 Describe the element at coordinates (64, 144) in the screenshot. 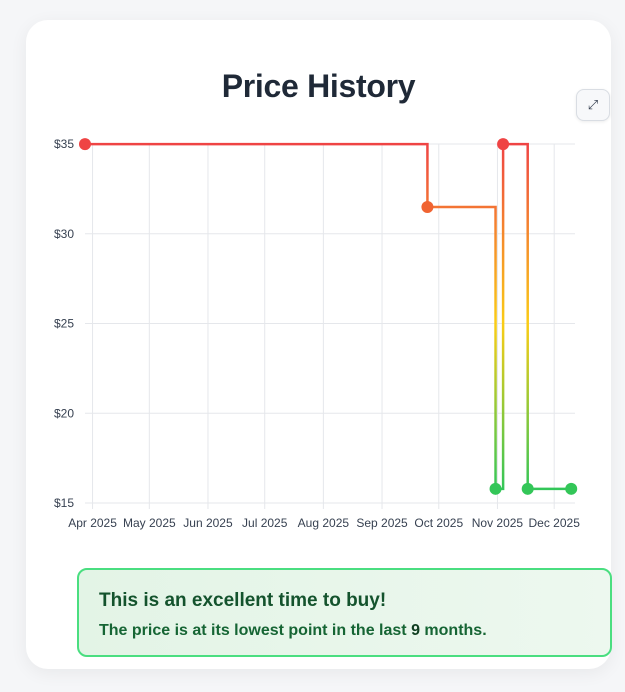

I see `y-tick-label: $35` at that location.